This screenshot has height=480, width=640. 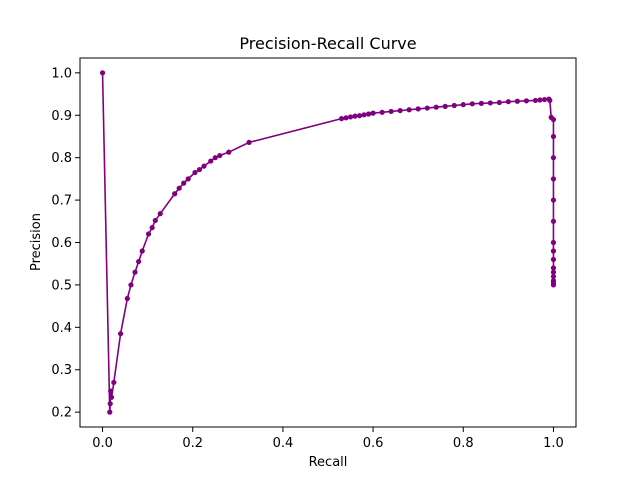 I want to click on y-tick-label: 1.0, so click(x=61, y=73).